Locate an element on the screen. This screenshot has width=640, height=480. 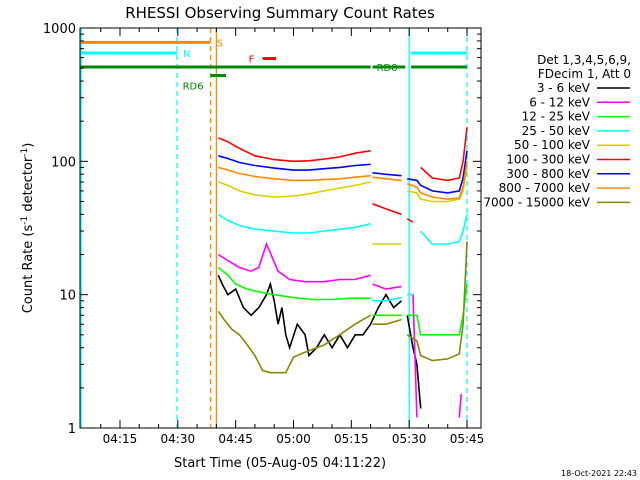
y-tick-label-3: 1000 is located at coordinates (59, 29).